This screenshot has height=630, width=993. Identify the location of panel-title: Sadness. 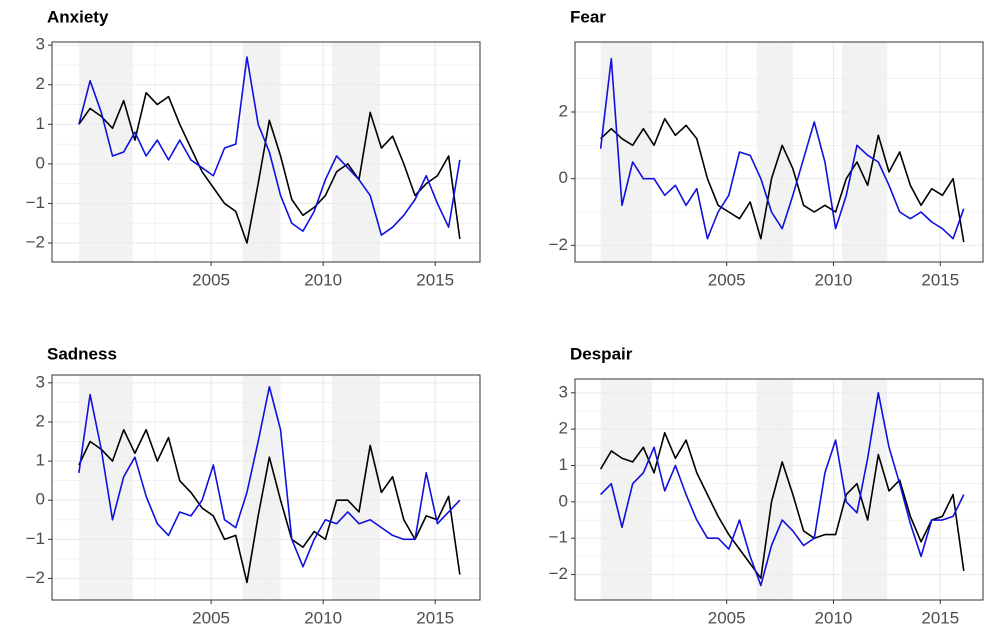
(82, 353).